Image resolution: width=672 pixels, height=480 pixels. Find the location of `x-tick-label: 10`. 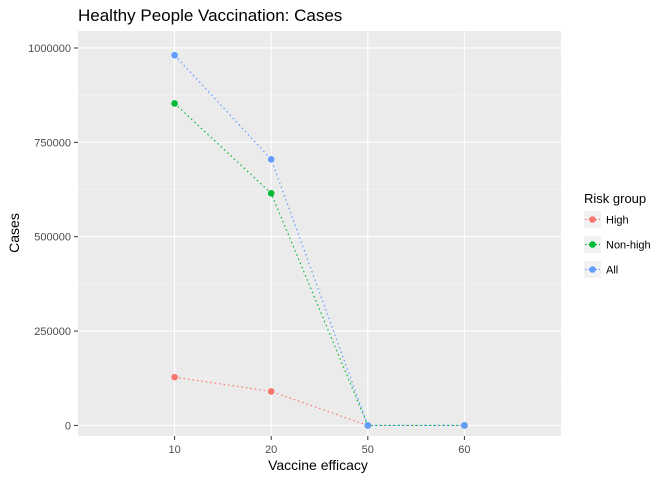

x-tick-label: 10 is located at coordinates (174, 450).